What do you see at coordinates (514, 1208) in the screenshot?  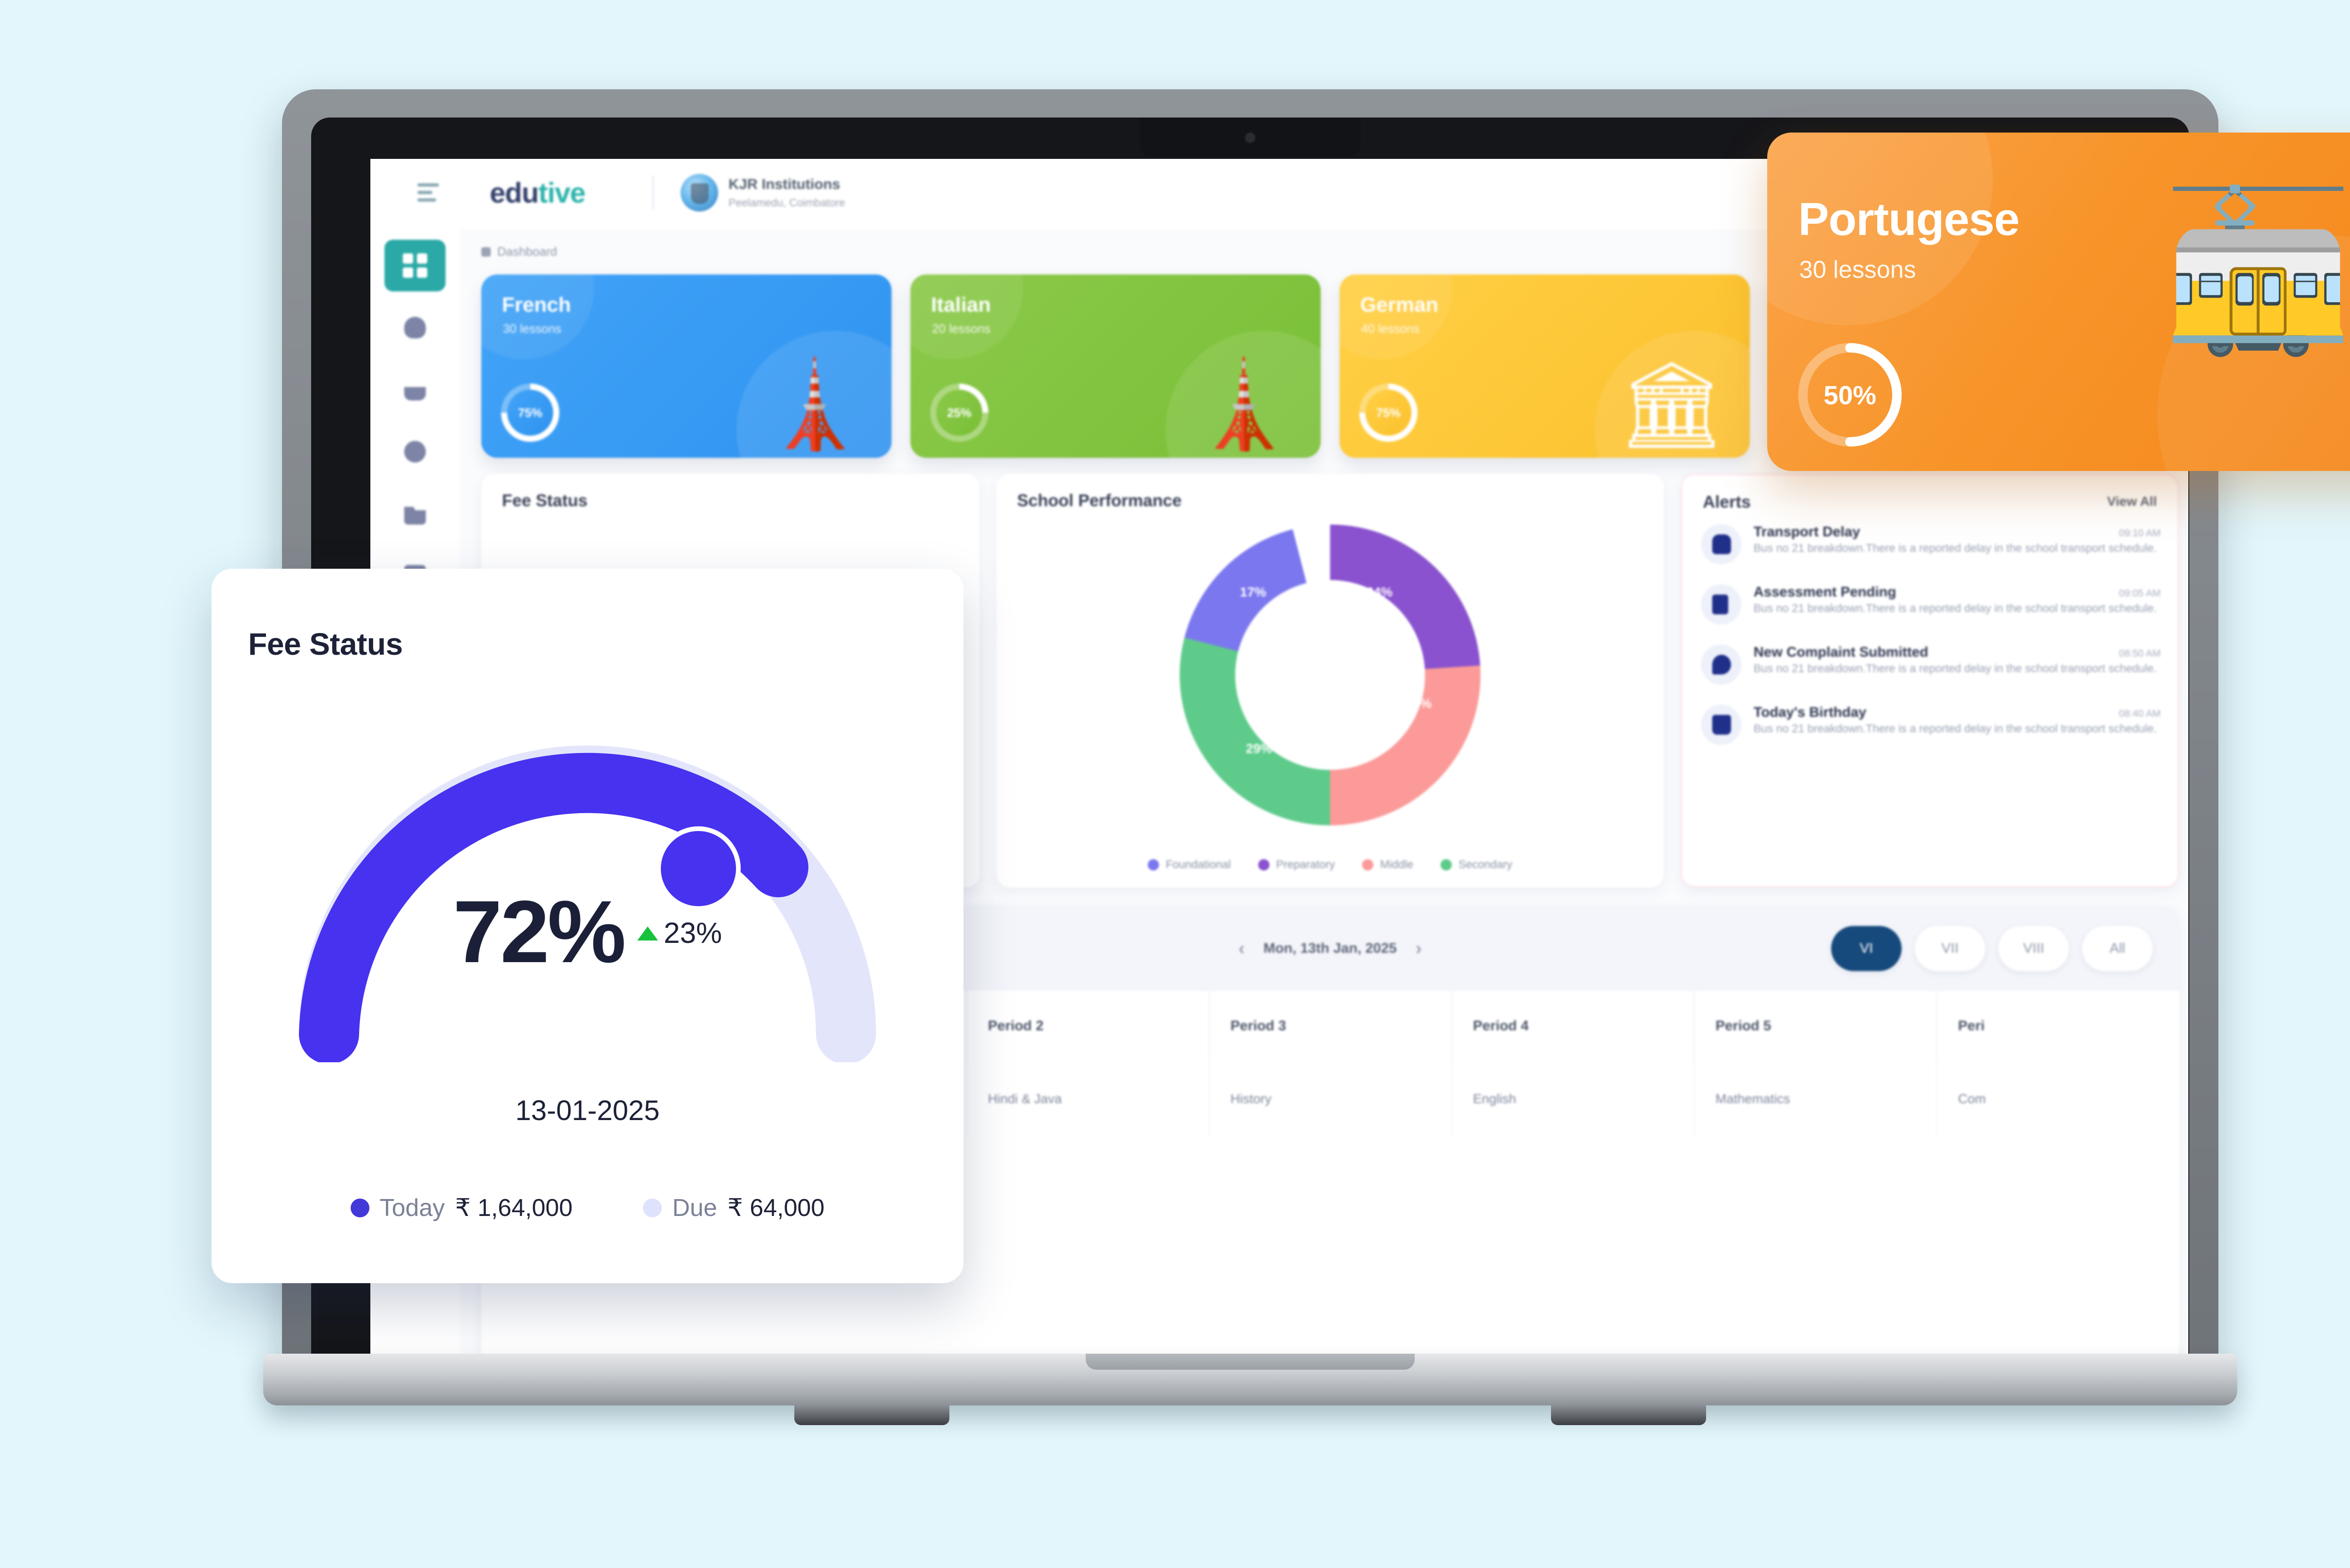 I see `legend-value: ₹ 1,64,000` at bounding box center [514, 1208].